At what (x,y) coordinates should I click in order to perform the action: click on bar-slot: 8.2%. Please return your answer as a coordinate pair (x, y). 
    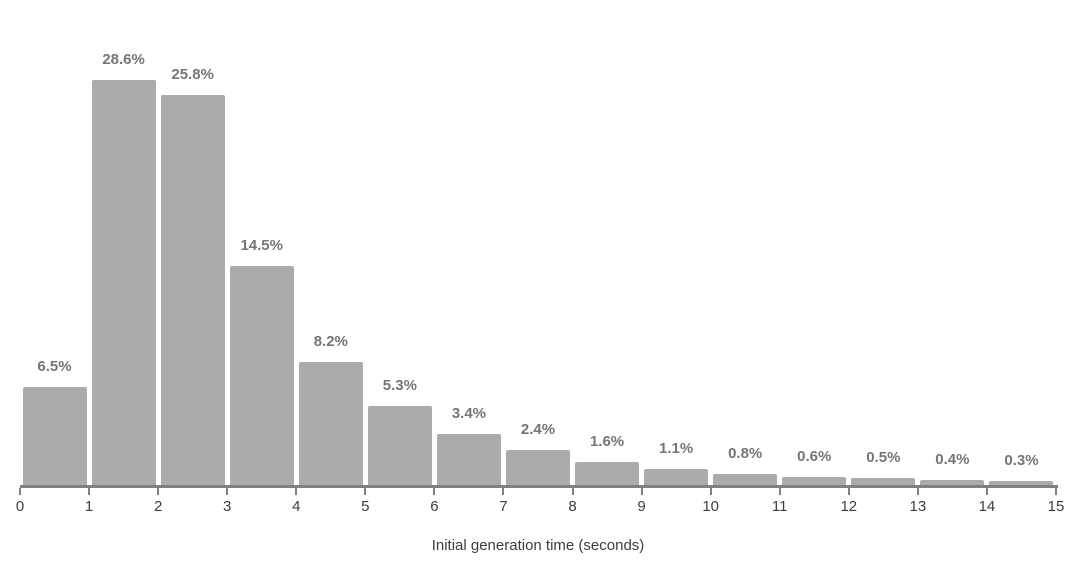
    Looking at the image, I should click on (330, 269).